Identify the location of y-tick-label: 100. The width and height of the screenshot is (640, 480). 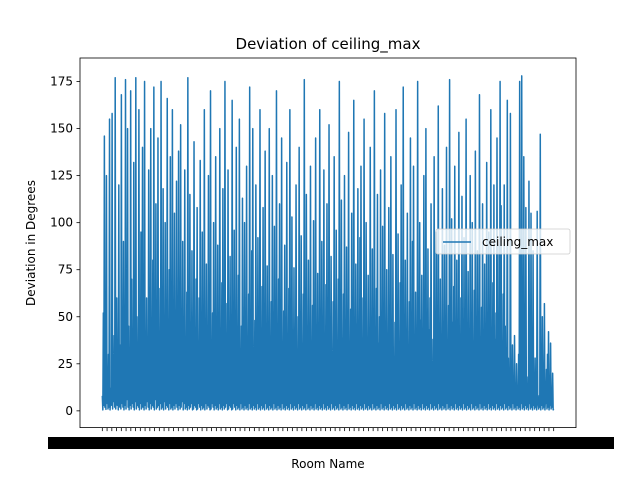
(61, 223).